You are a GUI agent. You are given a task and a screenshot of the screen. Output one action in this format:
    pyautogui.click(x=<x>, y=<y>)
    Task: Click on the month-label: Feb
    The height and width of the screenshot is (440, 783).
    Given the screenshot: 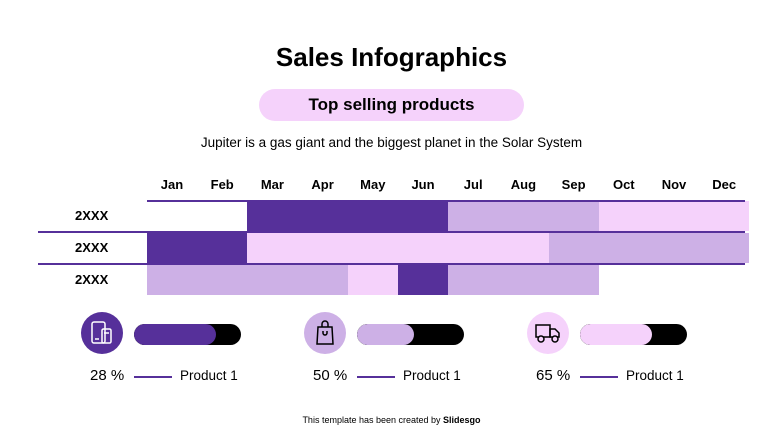 What is the action you would take?
    pyautogui.click(x=222, y=184)
    